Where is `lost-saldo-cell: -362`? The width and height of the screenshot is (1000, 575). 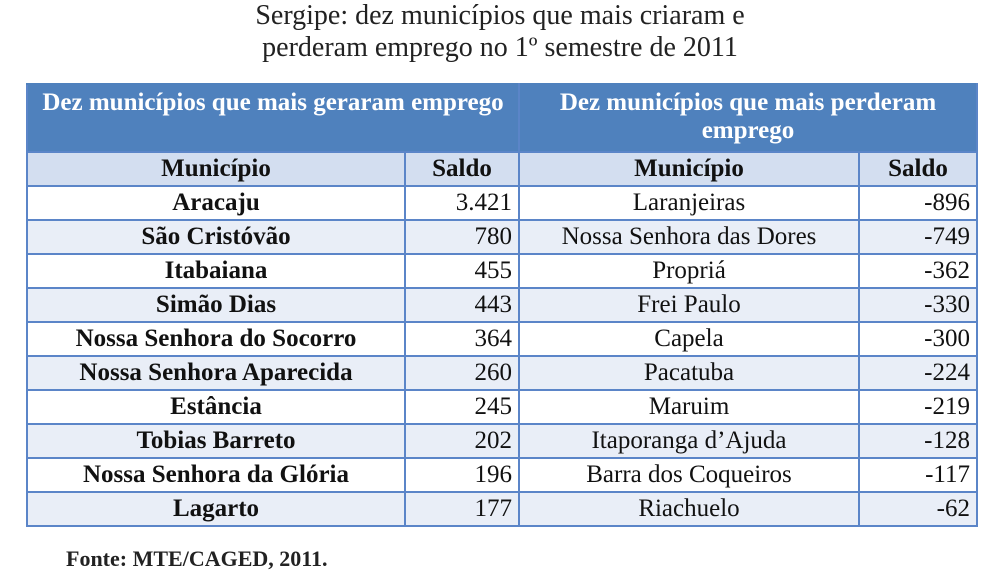
lost-saldo-cell: -362 is located at coordinates (918, 271).